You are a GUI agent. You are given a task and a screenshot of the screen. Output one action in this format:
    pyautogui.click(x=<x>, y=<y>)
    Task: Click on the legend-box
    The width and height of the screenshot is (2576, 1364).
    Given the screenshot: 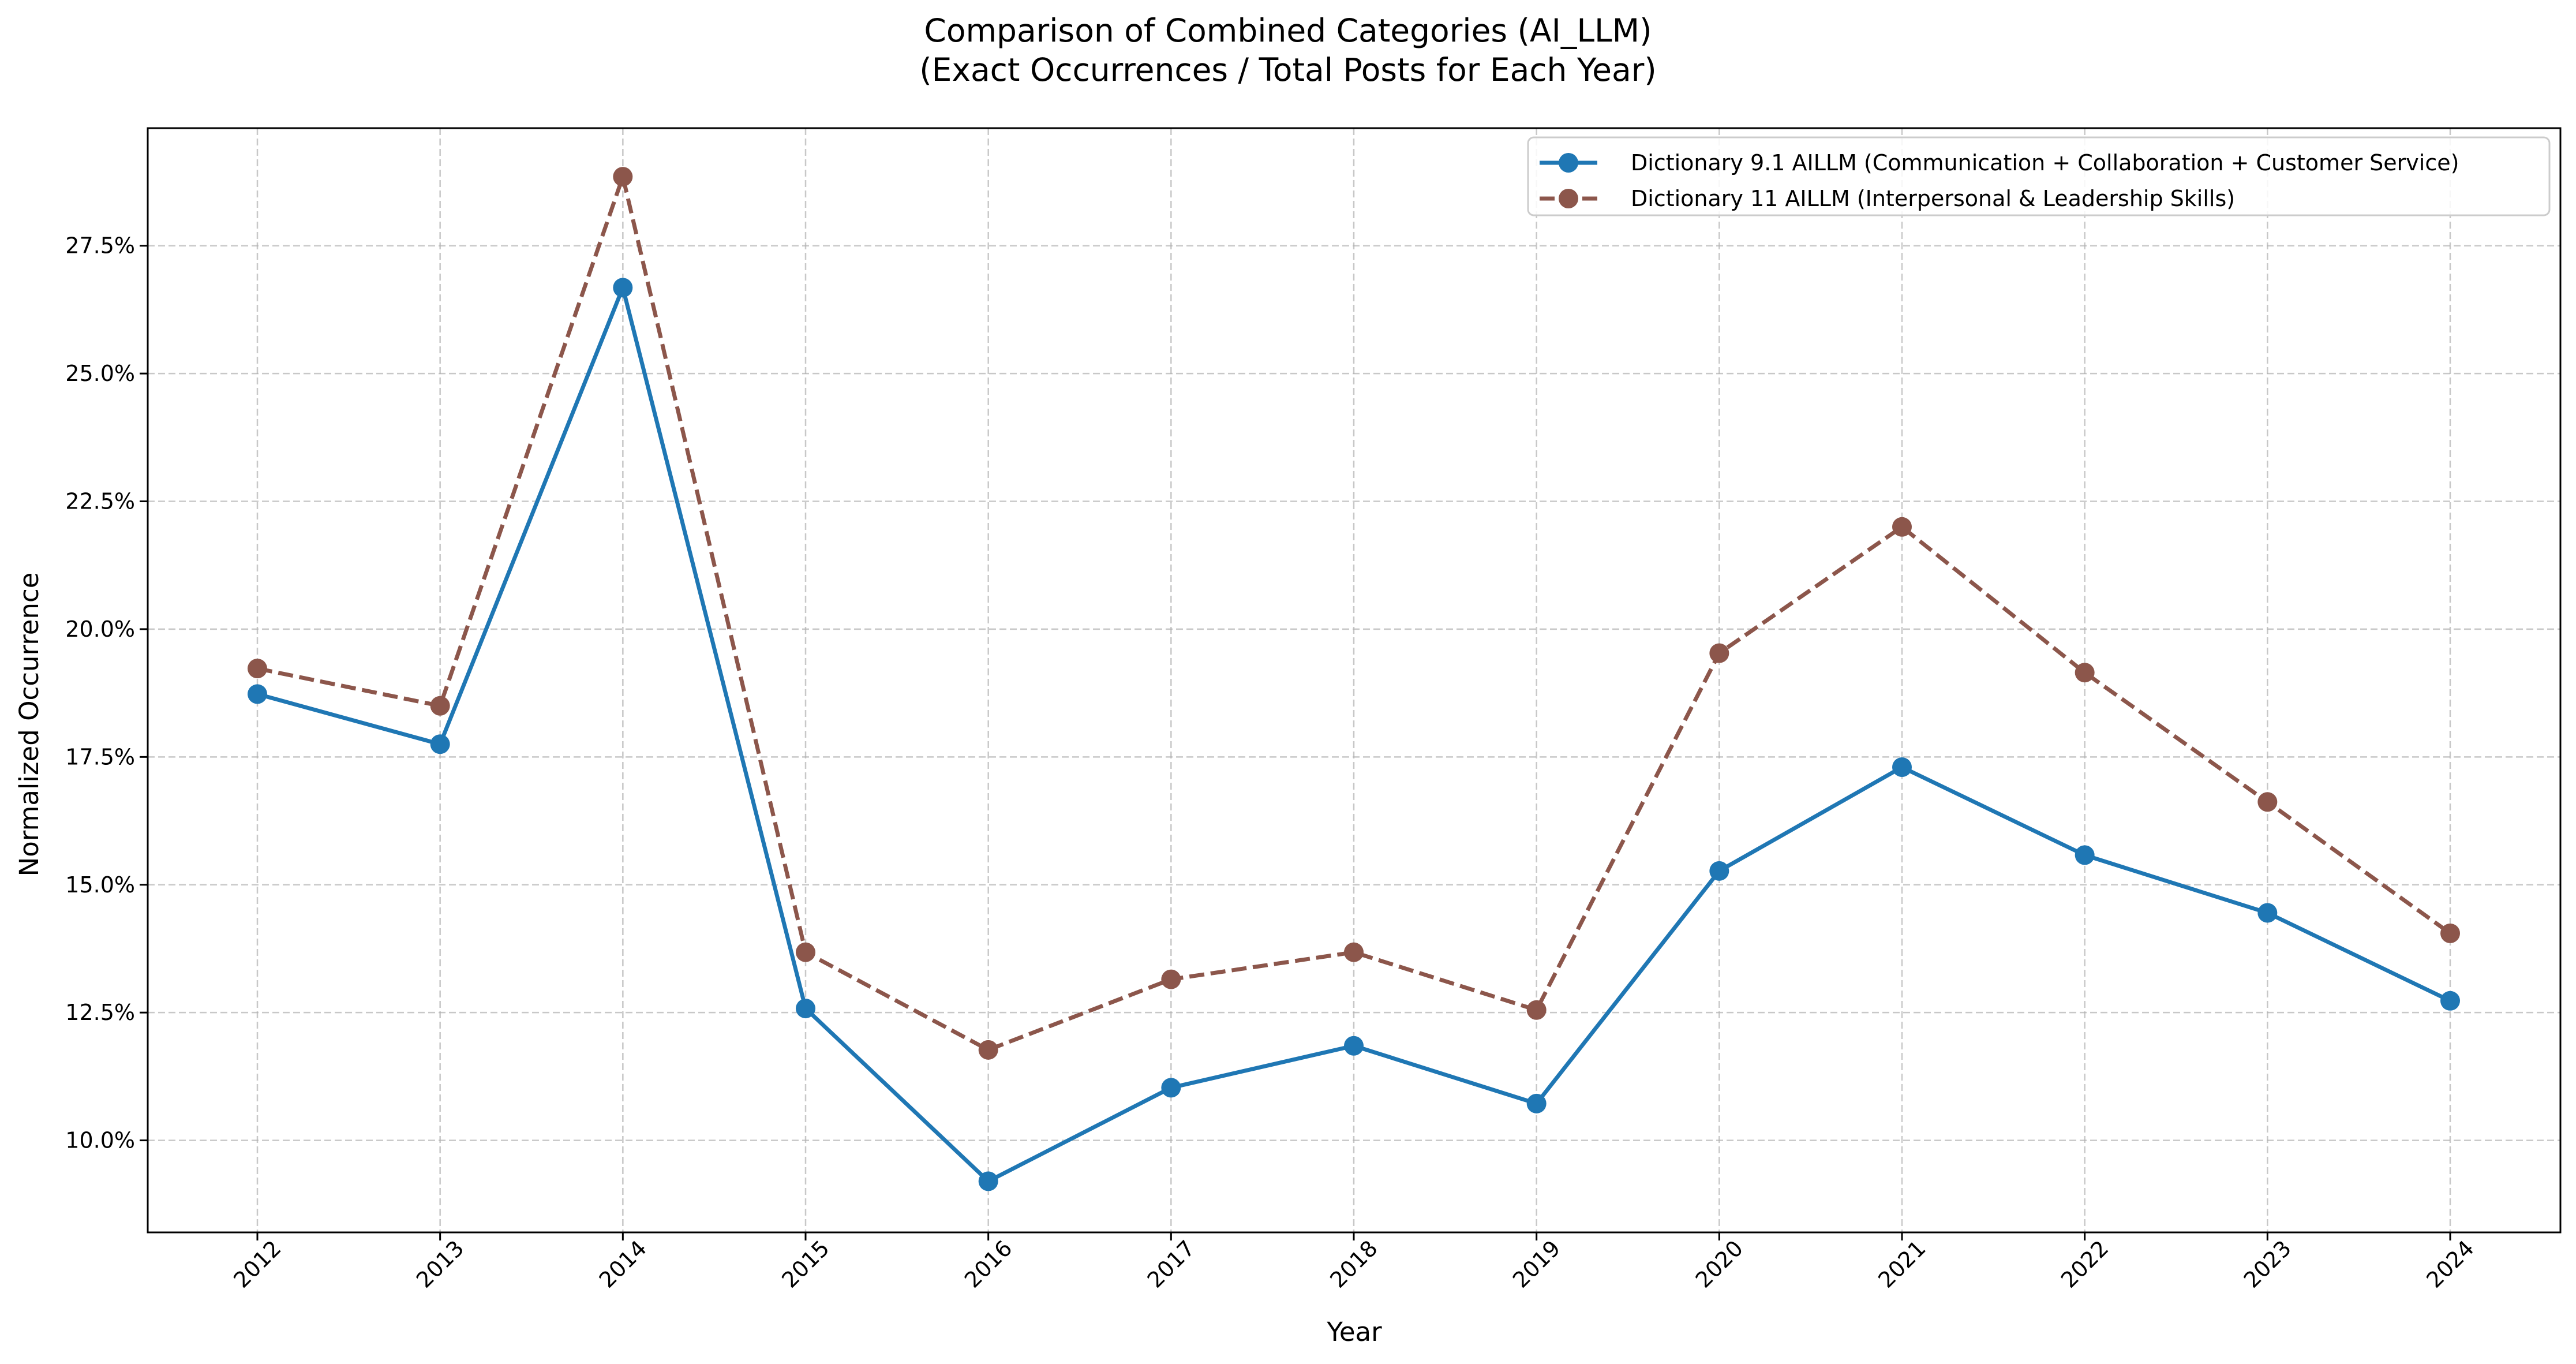 What is the action you would take?
    pyautogui.click(x=2039, y=176)
    